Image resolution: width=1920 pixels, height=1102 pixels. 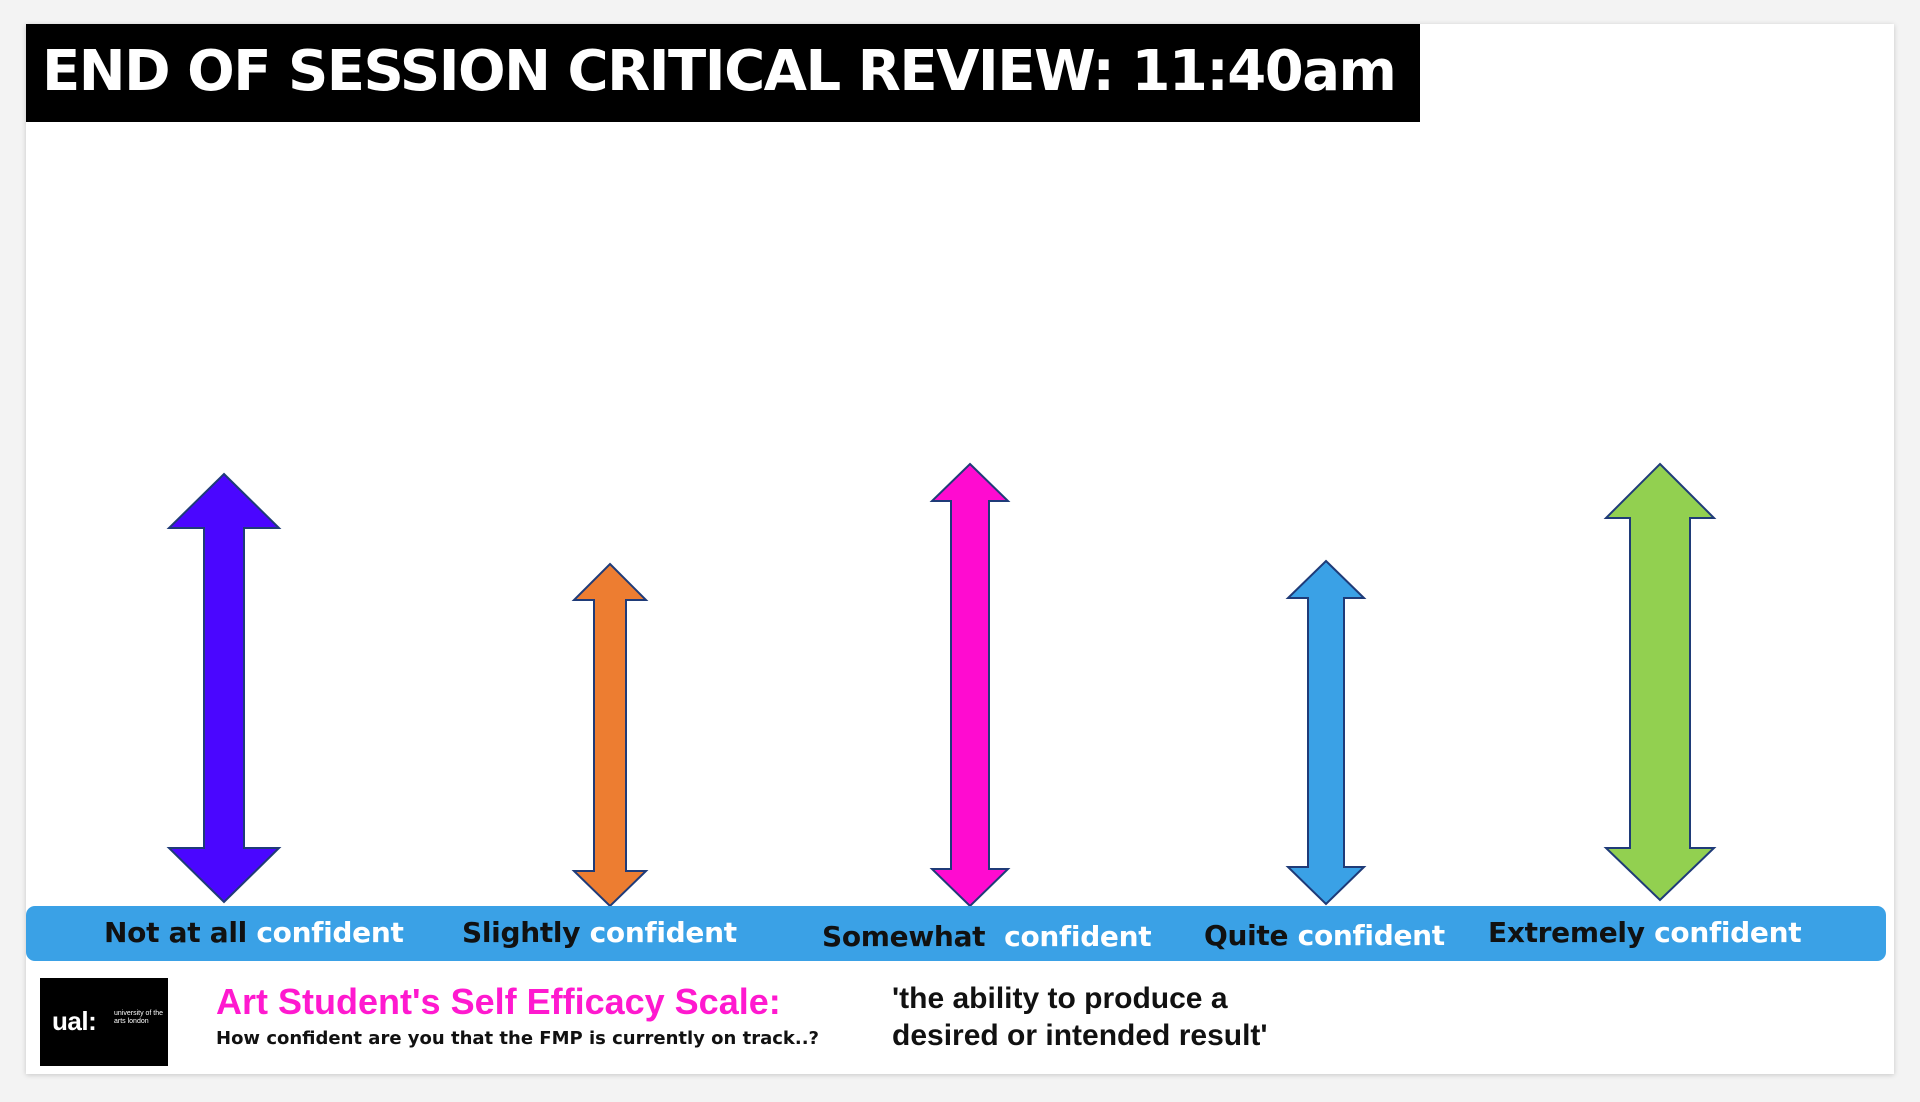 What do you see at coordinates (139, 1017) in the screenshot?
I see `logo-subtext: university of the arts london` at bounding box center [139, 1017].